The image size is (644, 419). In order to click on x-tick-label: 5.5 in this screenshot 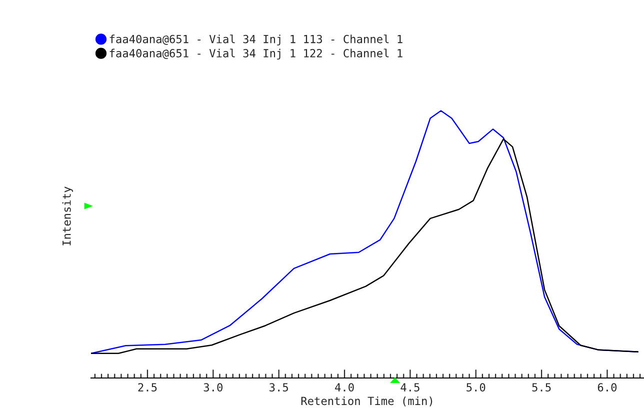, I will do `click(541, 387)`.